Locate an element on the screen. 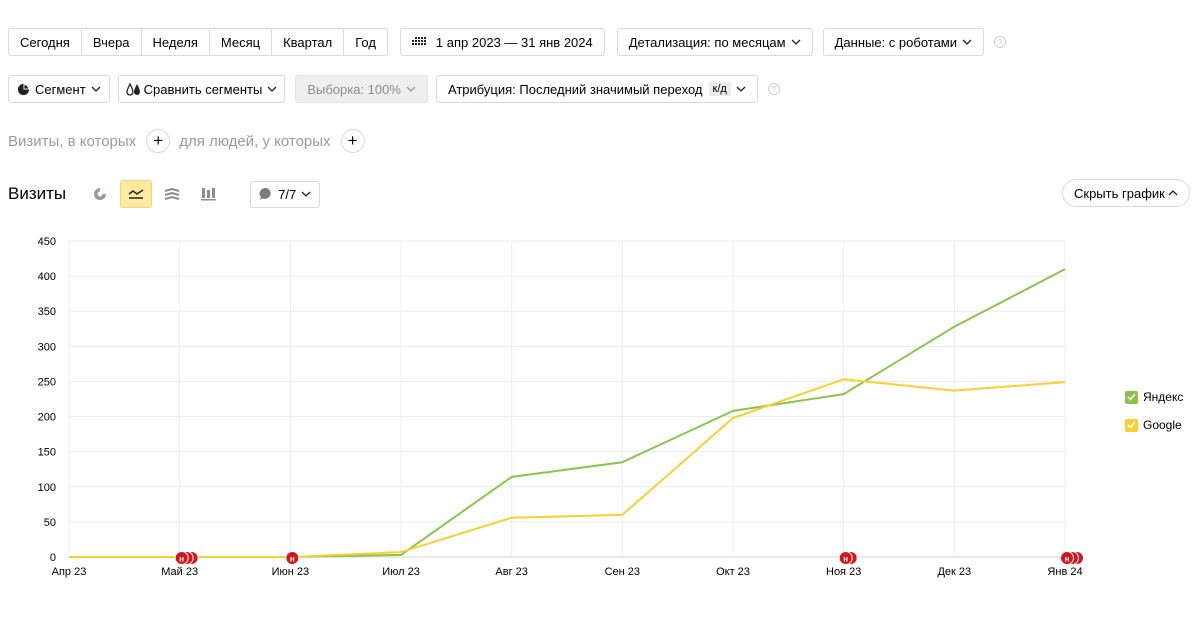 The width and height of the screenshot is (1200, 630). x-tick-label: Авг 23 is located at coordinates (511, 572).